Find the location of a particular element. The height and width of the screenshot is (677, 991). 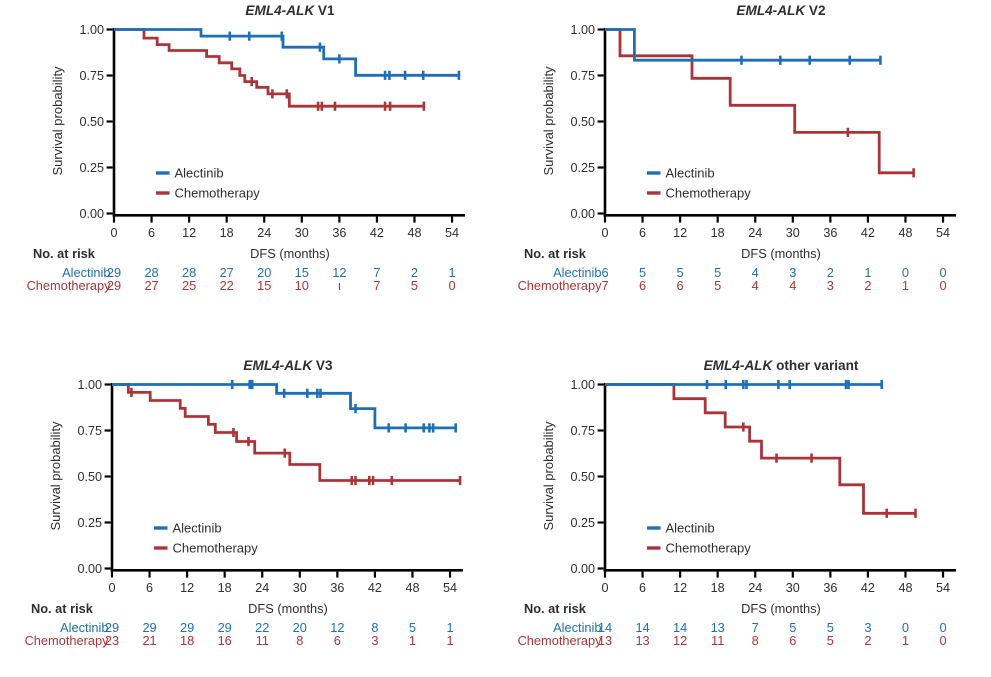

x-tick-label: 48 is located at coordinates (905, 233).